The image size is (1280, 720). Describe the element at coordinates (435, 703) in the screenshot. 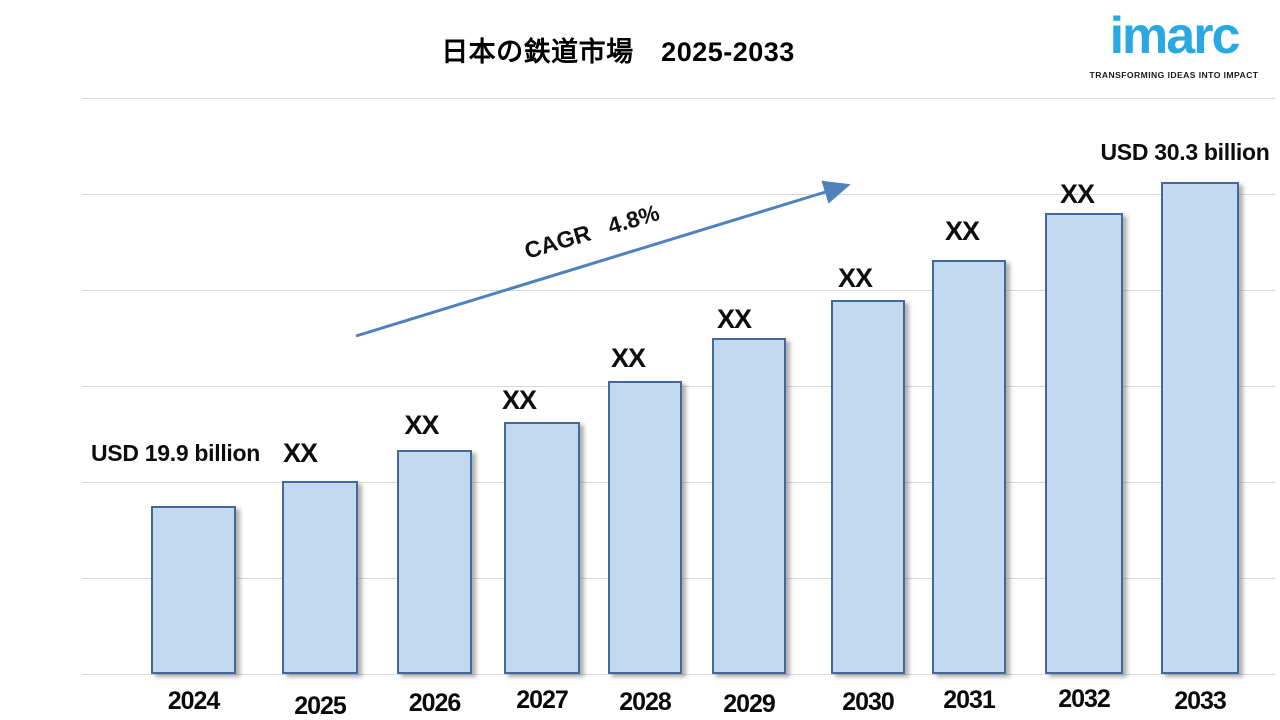

I see `x-axis-label: 2026` at that location.